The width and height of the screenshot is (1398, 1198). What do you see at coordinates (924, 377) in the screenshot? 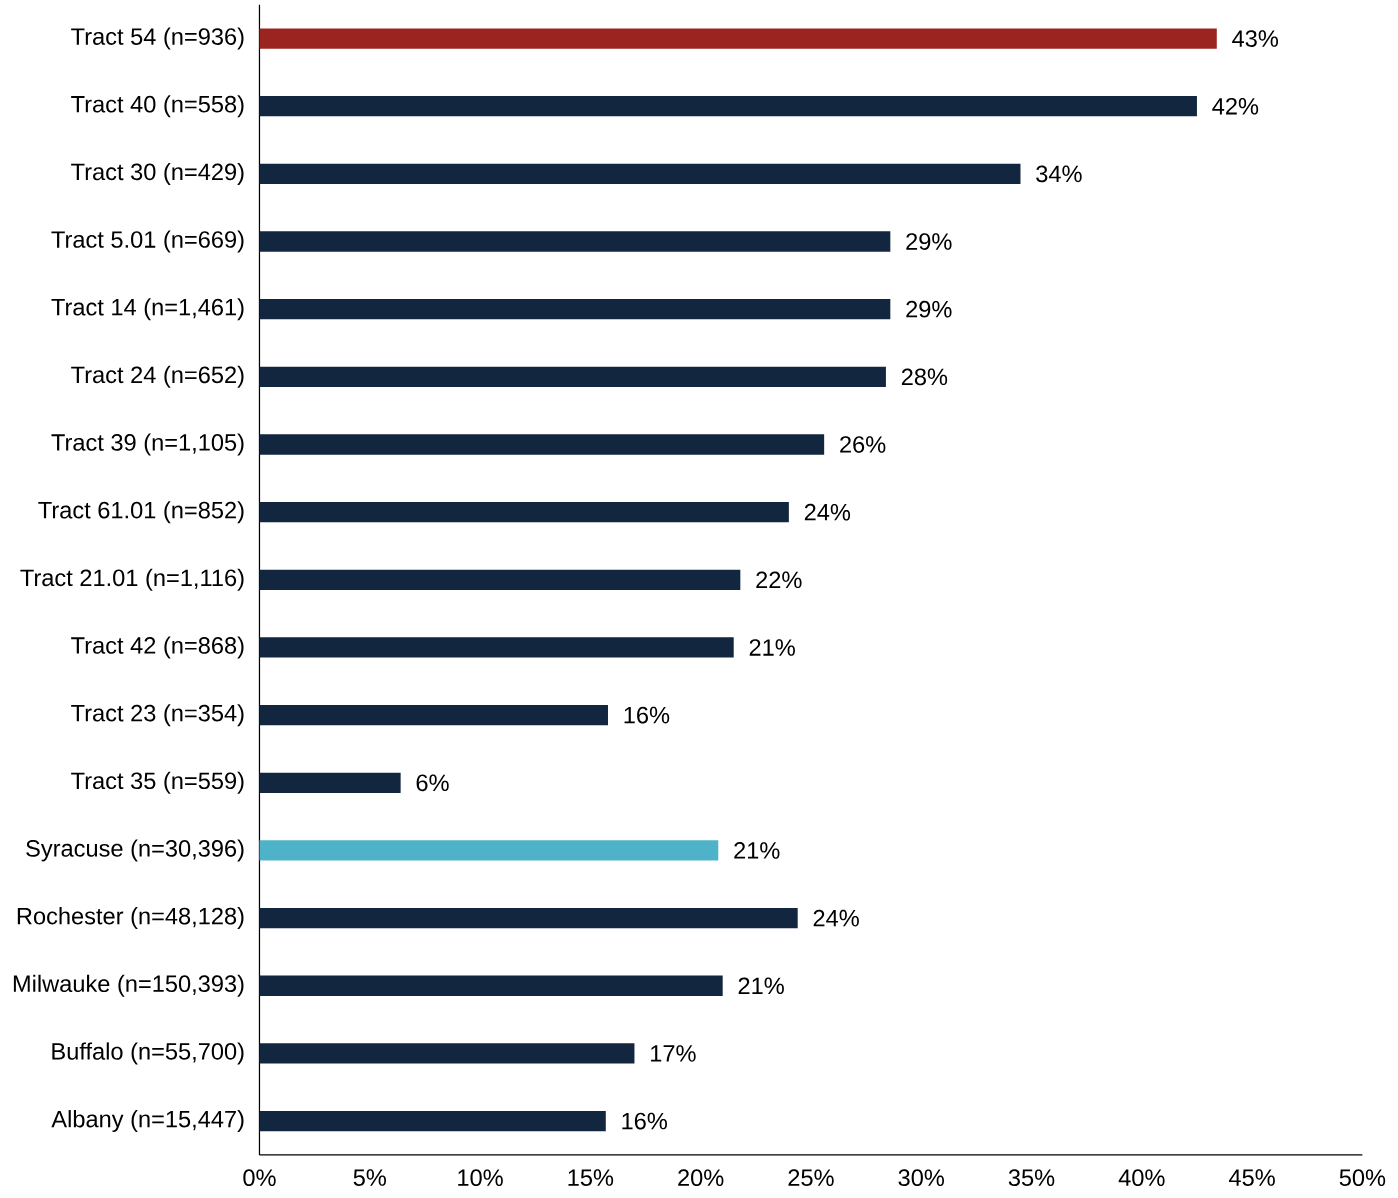
I see `data-label: 28%` at bounding box center [924, 377].